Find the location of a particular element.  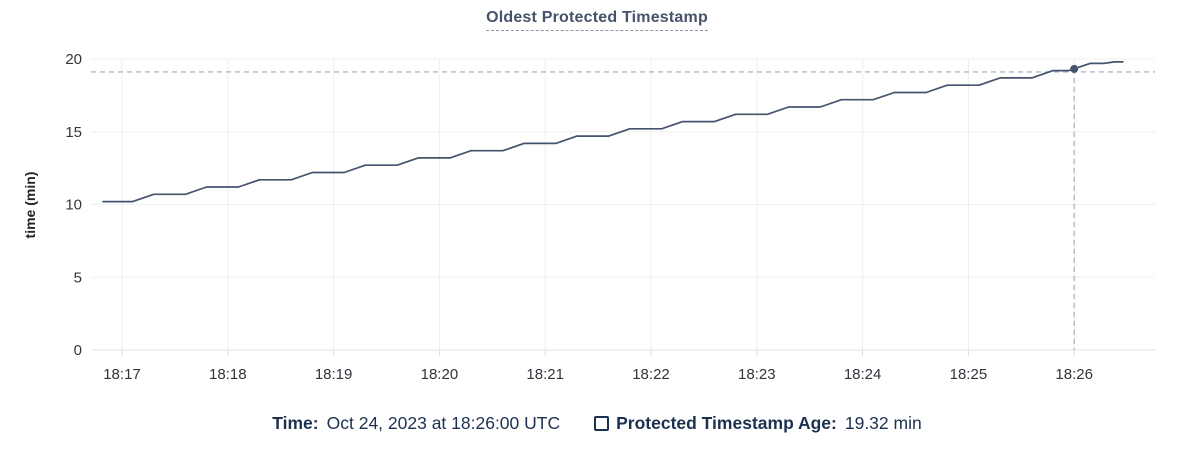

series-checkbox is located at coordinates (602, 423).